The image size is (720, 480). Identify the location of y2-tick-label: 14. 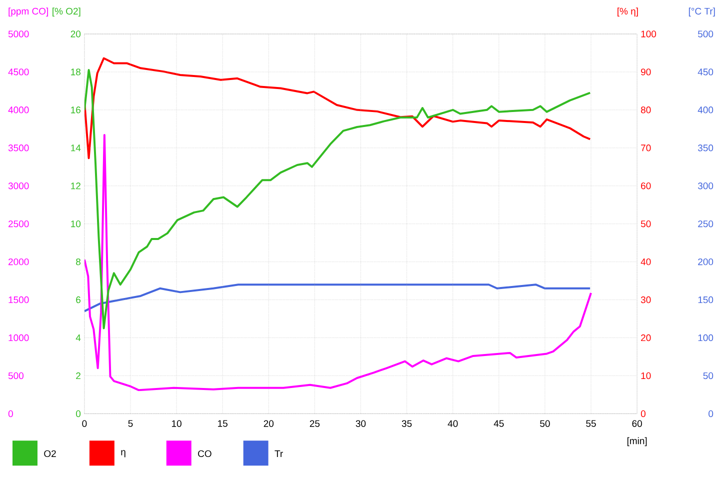
(76, 148).